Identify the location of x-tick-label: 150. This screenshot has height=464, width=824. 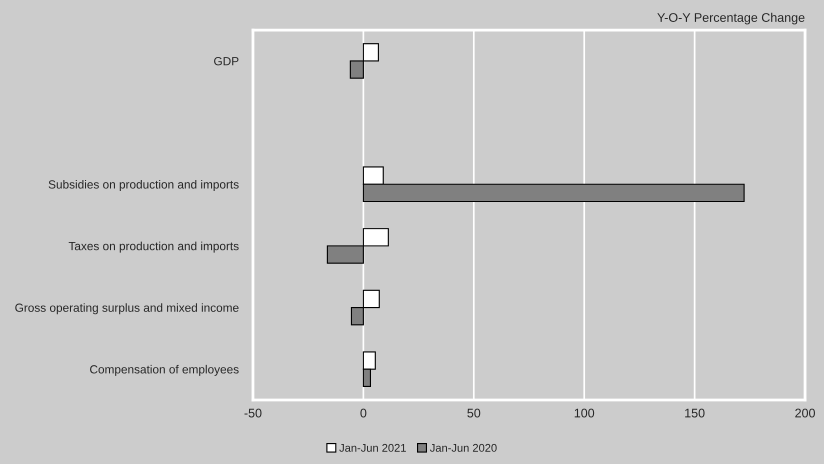
(695, 413).